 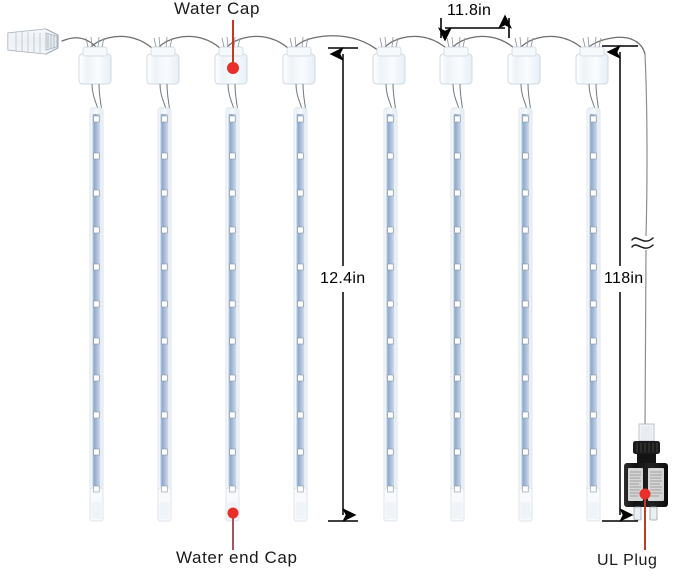 What do you see at coordinates (233, 528) in the screenshot?
I see `callout-water-end-cap` at bounding box center [233, 528].